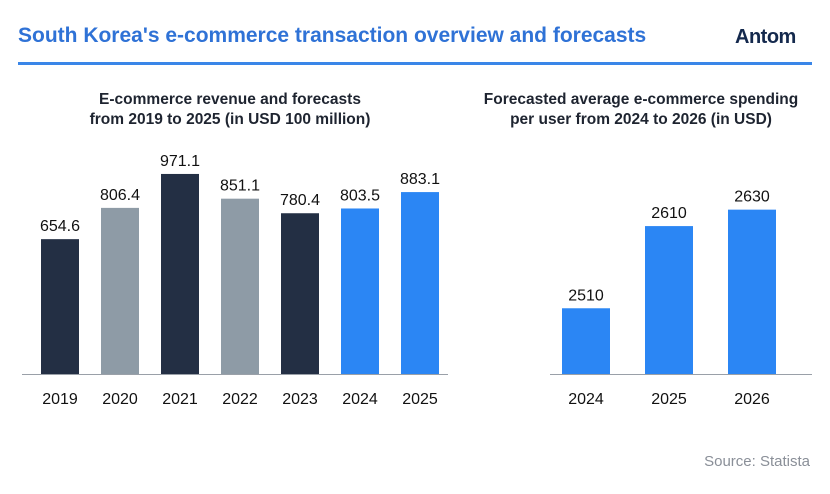  Describe the element at coordinates (586, 399) in the screenshot. I see `spending-x-tick-2024: 2024` at that location.